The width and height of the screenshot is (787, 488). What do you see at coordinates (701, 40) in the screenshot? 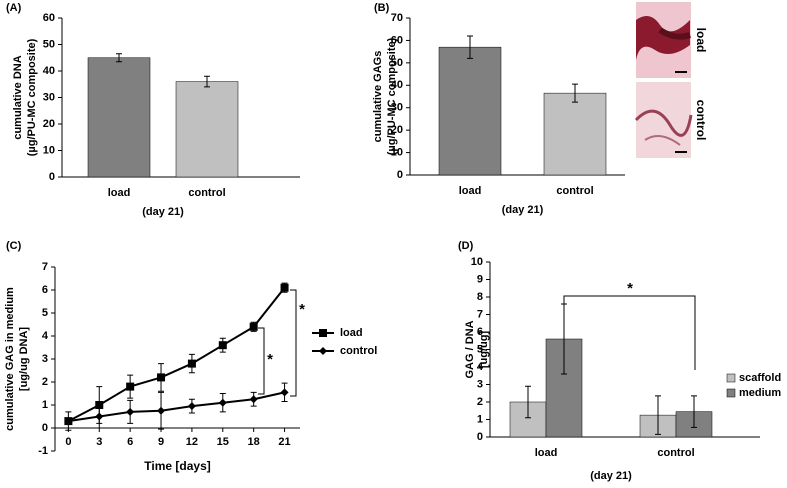
I see `image-label: load` at bounding box center [701, 40].